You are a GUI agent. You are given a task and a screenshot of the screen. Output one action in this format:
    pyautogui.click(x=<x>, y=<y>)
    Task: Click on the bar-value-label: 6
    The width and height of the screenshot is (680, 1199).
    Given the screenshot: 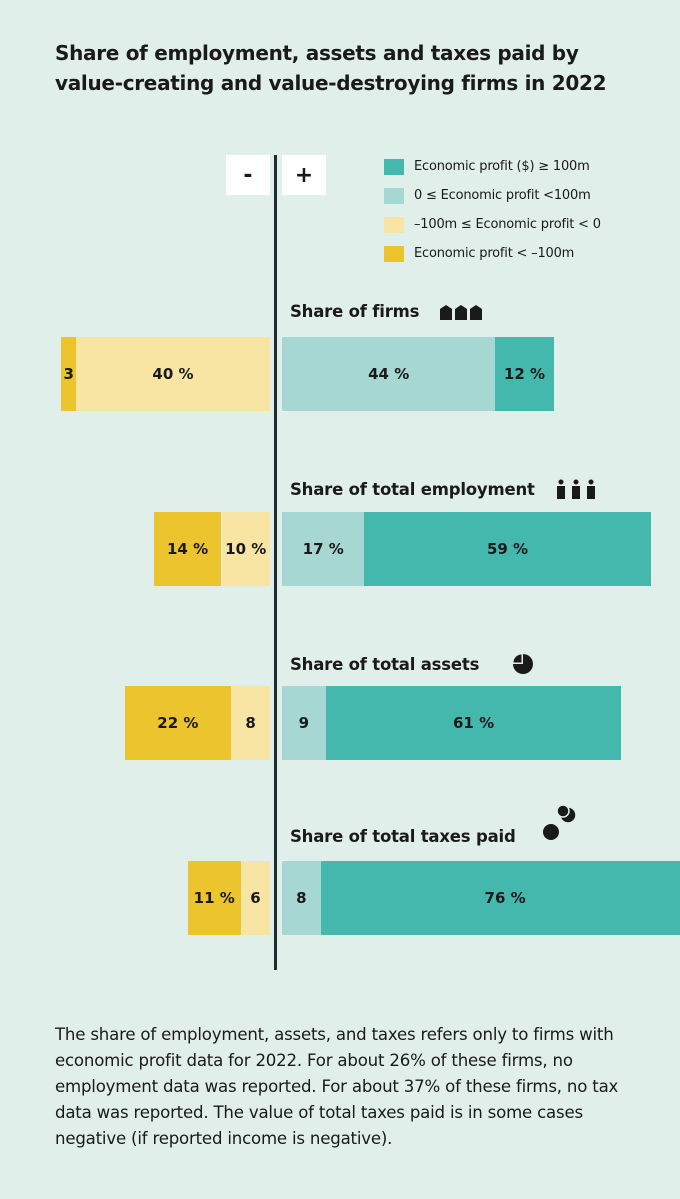 What is the action you would take?
    pyautogui.click(x=255, y=898)
    